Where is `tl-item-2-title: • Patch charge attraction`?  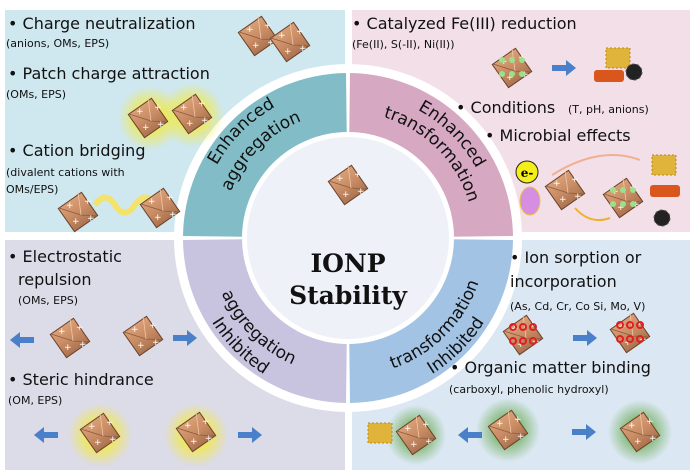 tl-item-2-title: • Patch charge attraction is located at coordinates (109, 73).